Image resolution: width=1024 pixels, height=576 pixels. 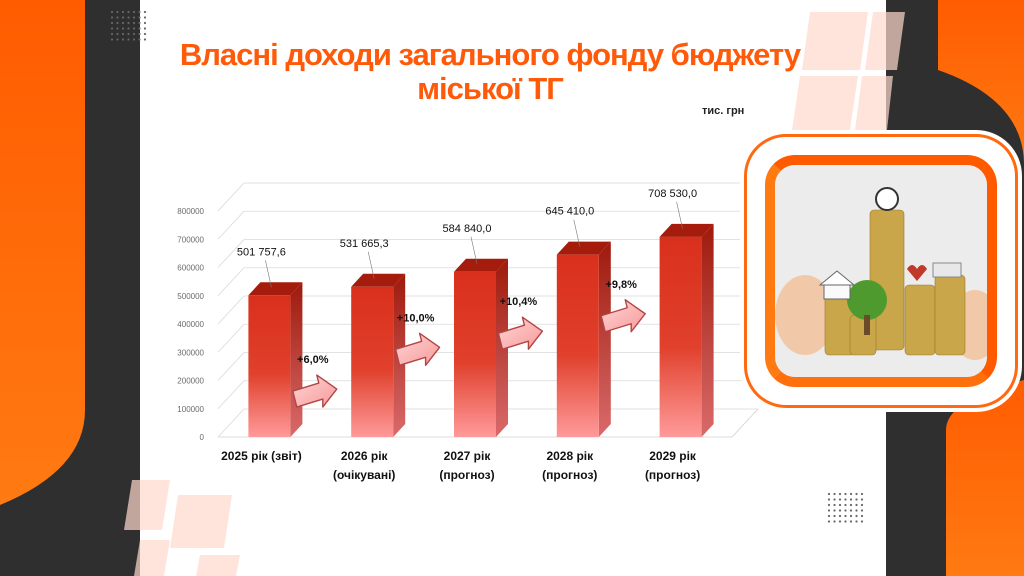 What do you see at coordinates (848, 71) in the screenshot?
I see `top-right-tiles` at bounding box center [848, 71].